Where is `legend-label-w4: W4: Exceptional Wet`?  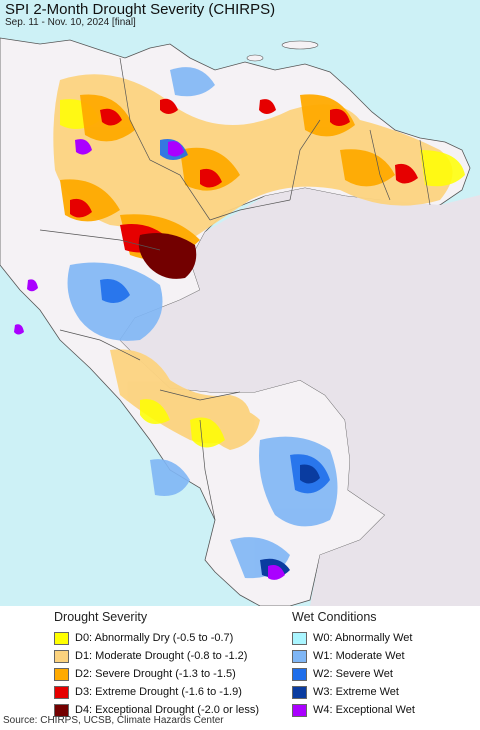 legend-label-w4: W4: Exceptional Wet is located at coordinates (364, 710).